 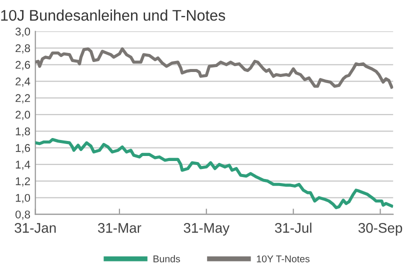 I want to click on y-tick-label: 1,8, so click(x=23, y=132).